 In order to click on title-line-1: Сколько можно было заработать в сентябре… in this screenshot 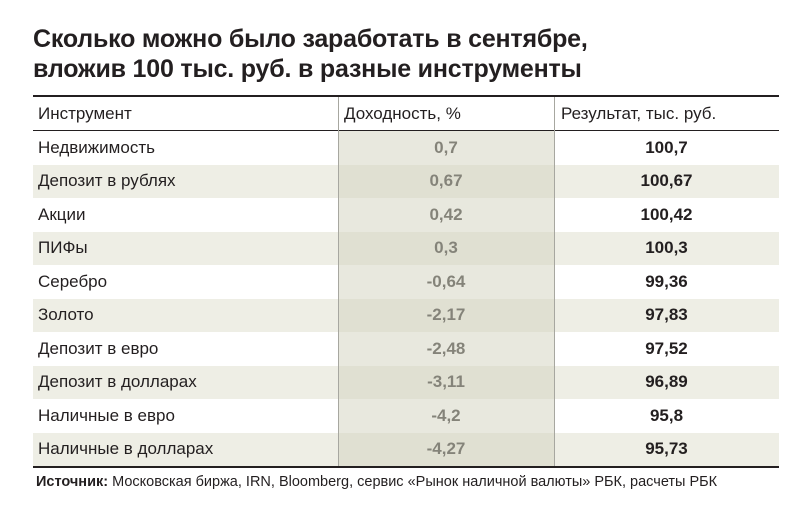, I will do `click(310, 39)`.